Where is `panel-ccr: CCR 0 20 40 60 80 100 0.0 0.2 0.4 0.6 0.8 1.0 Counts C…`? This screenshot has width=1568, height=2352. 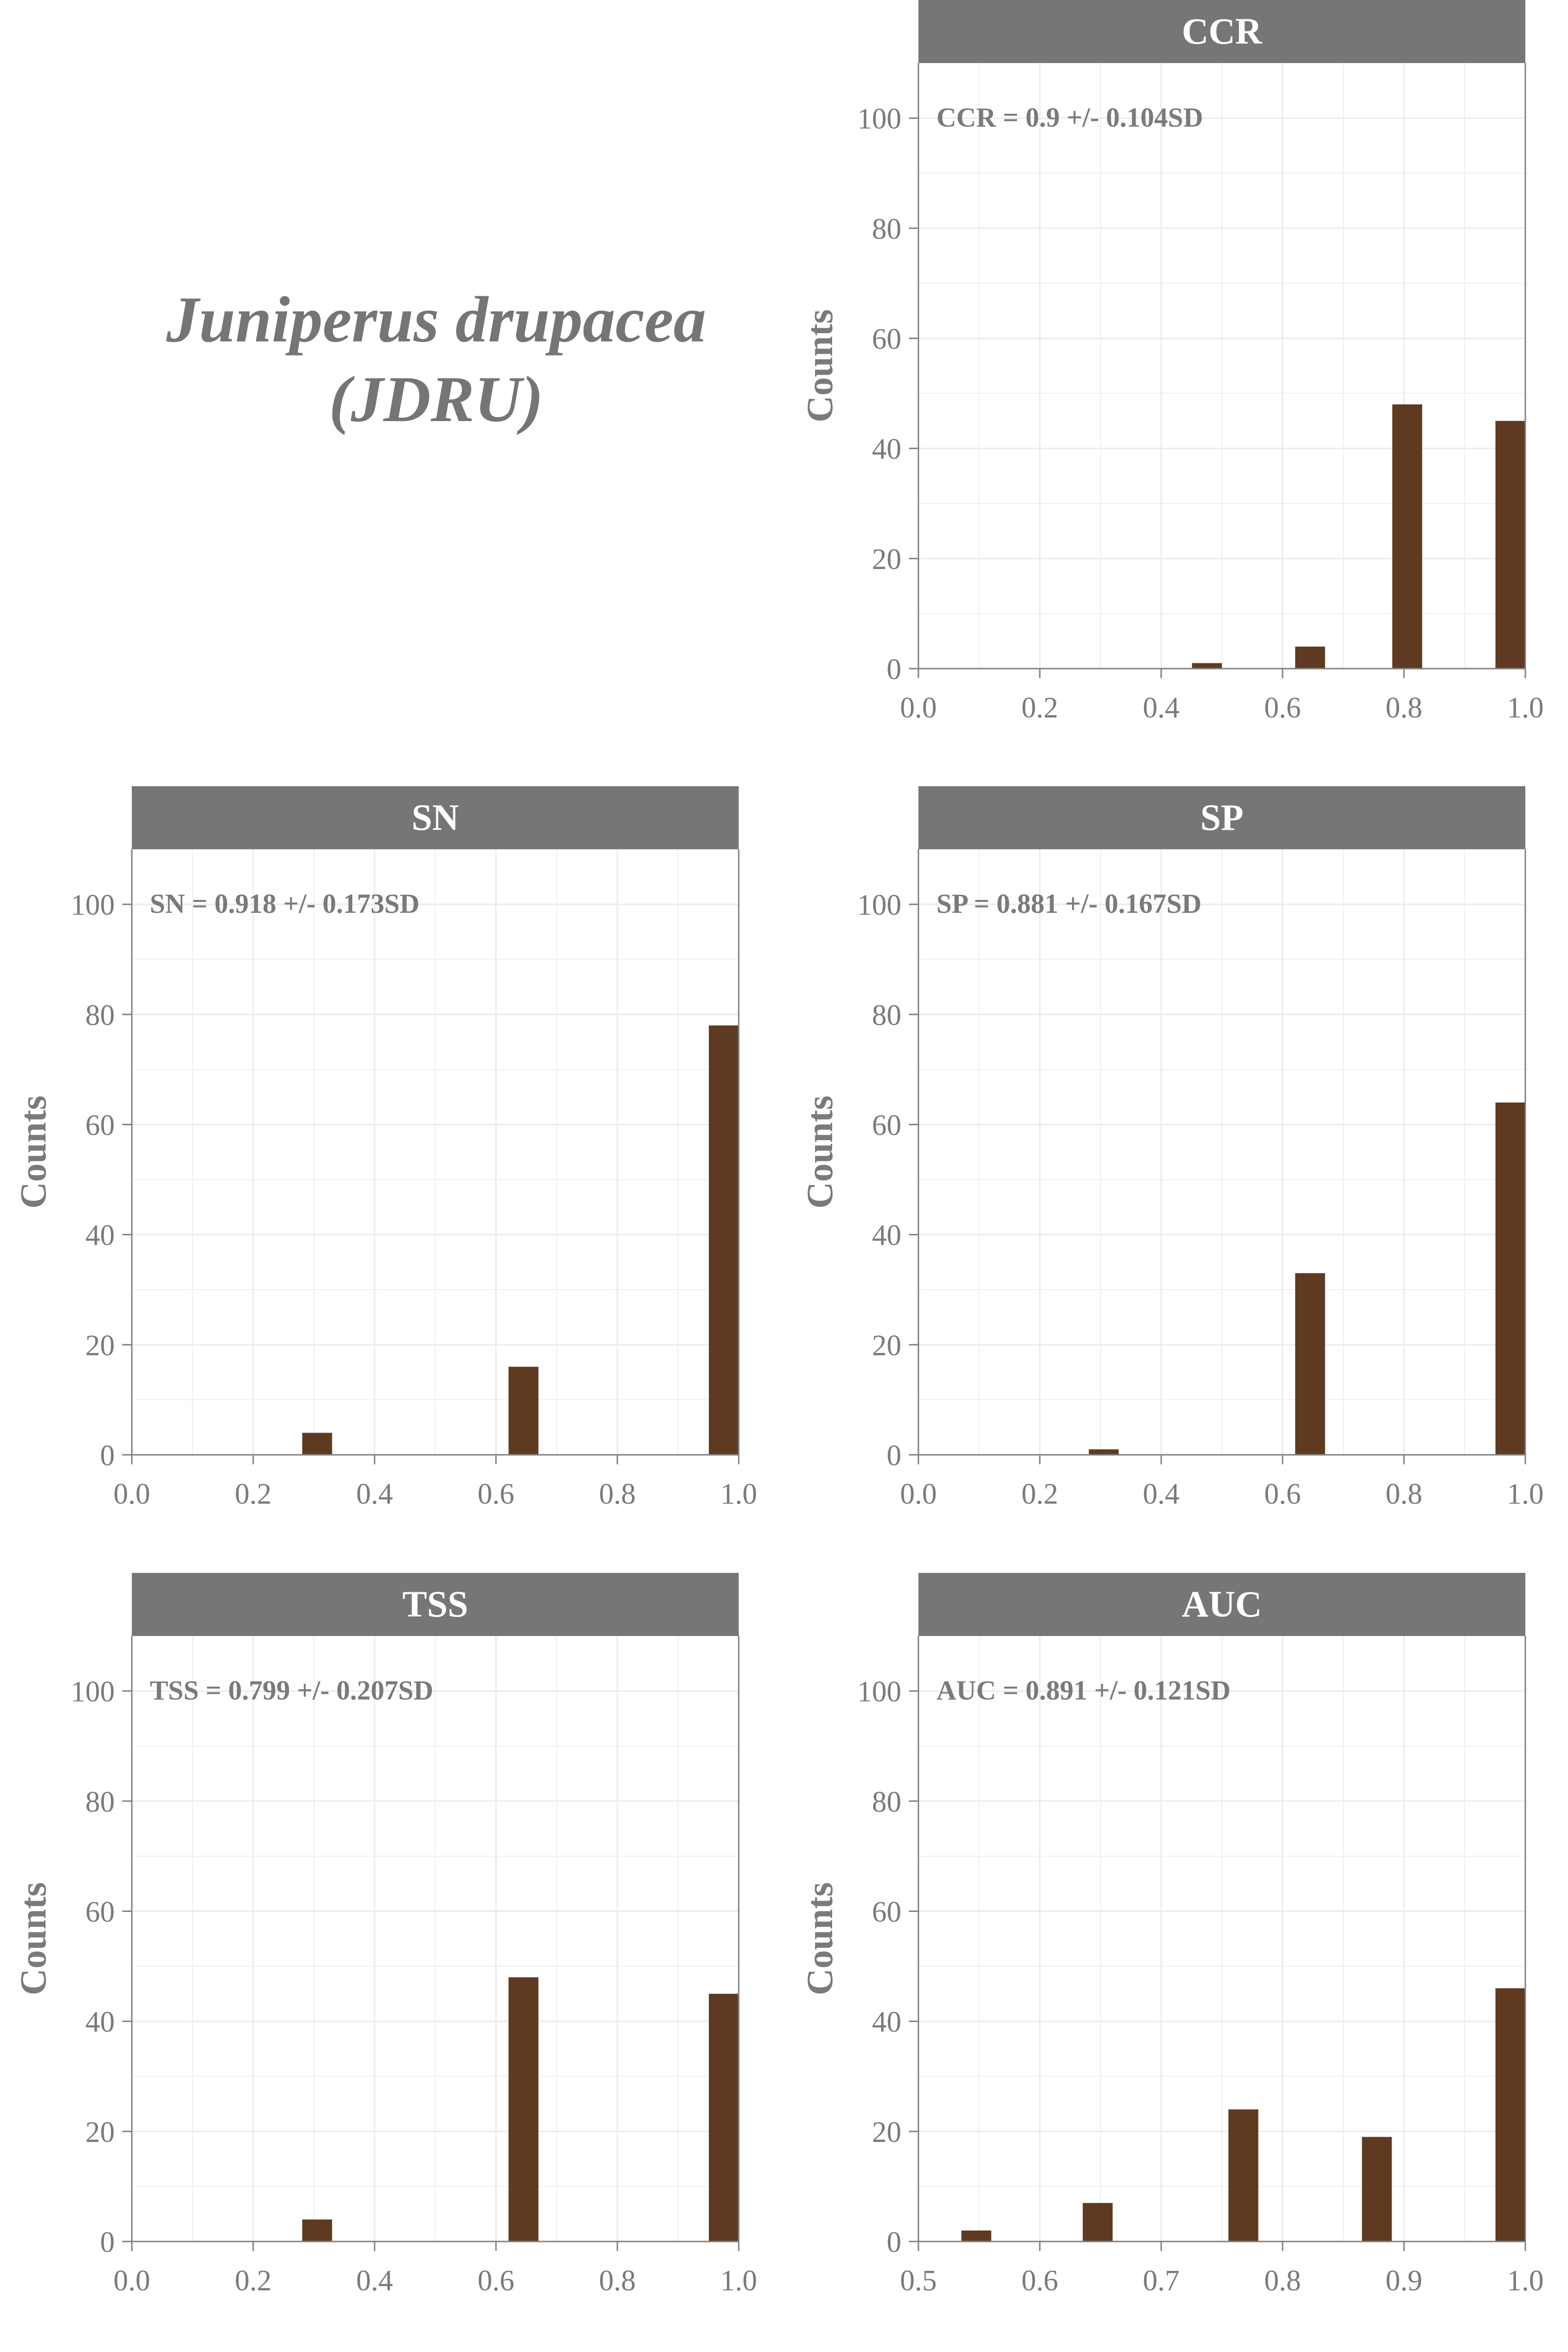 panel-ccr: CCR 0 20 40 60 80 100 0.0 0.2 0.4 0.6 0.8 1.0 Counts C… is located at coordinates (1171, 362).